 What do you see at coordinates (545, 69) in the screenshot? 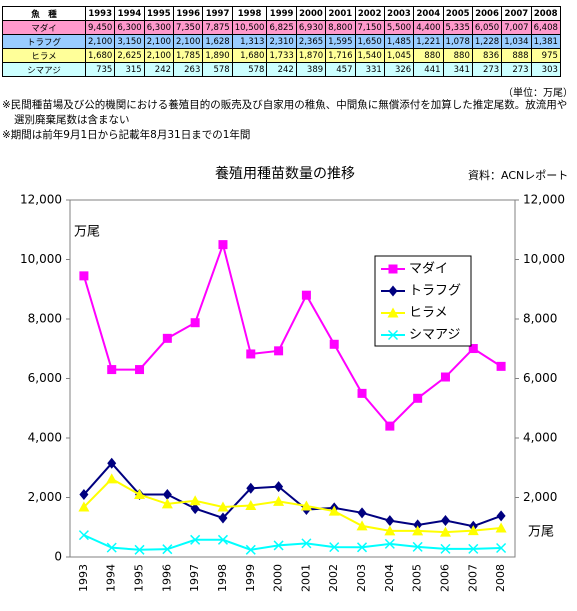
I see `cell: 303` at bounding box center [545, 69].